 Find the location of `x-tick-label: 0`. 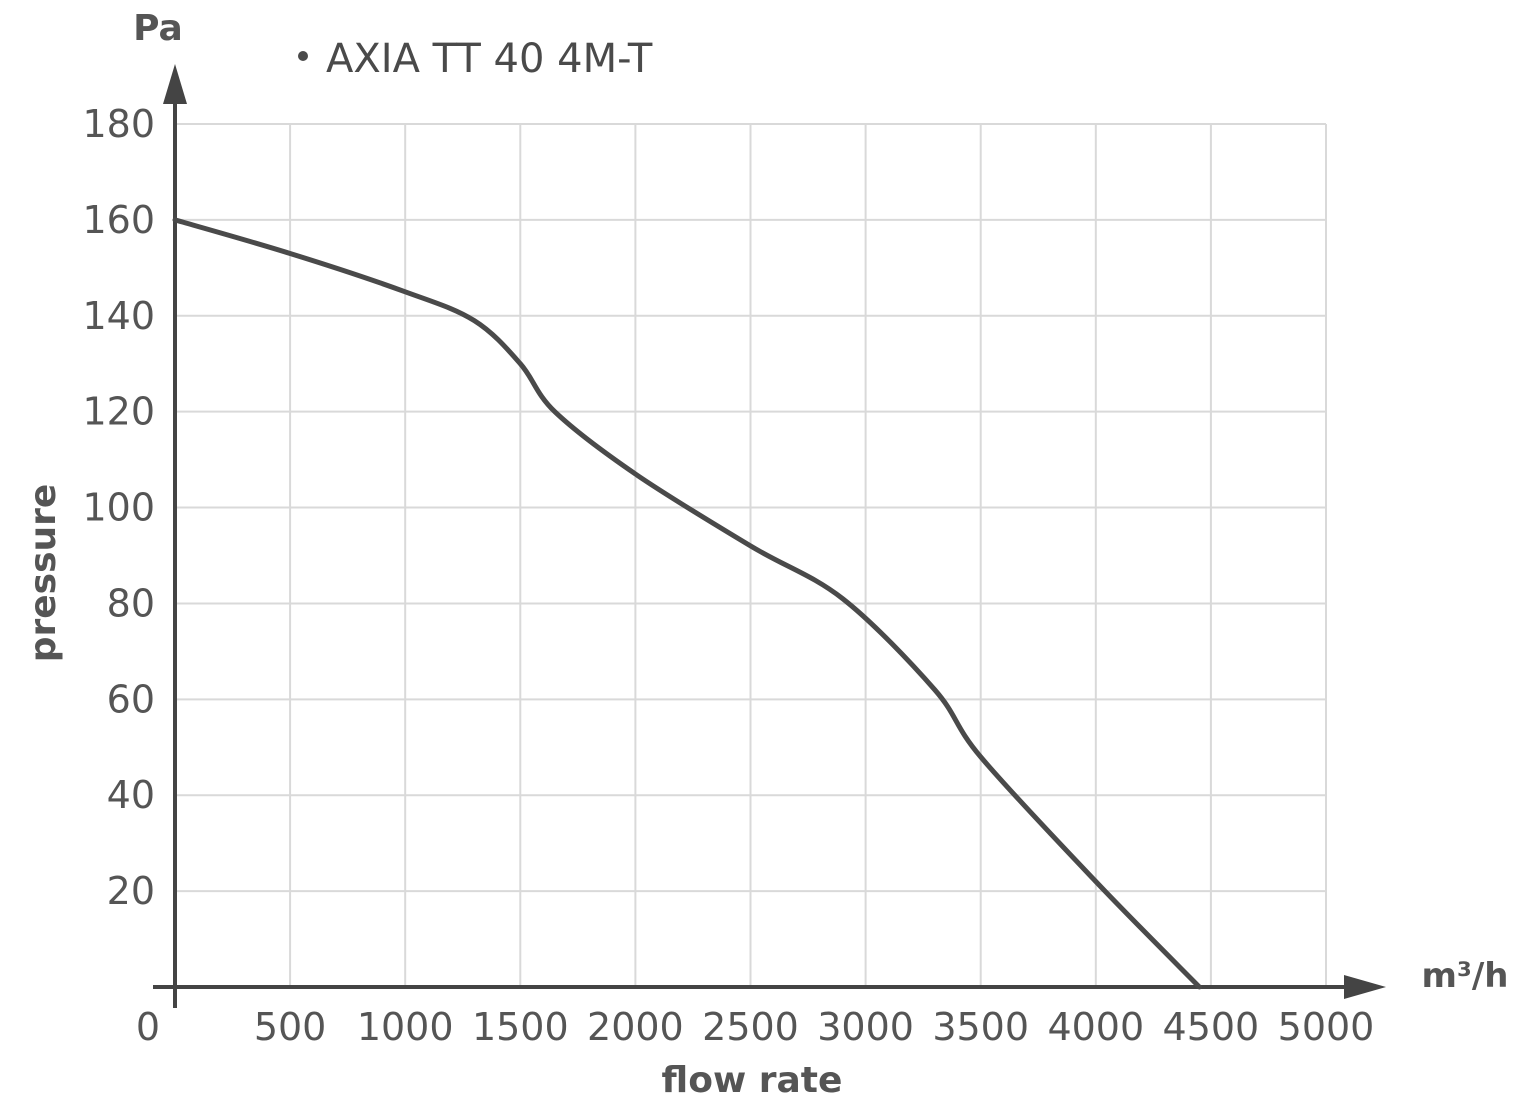

x-tick-label: 0 is located at coordinates (148, 1027).